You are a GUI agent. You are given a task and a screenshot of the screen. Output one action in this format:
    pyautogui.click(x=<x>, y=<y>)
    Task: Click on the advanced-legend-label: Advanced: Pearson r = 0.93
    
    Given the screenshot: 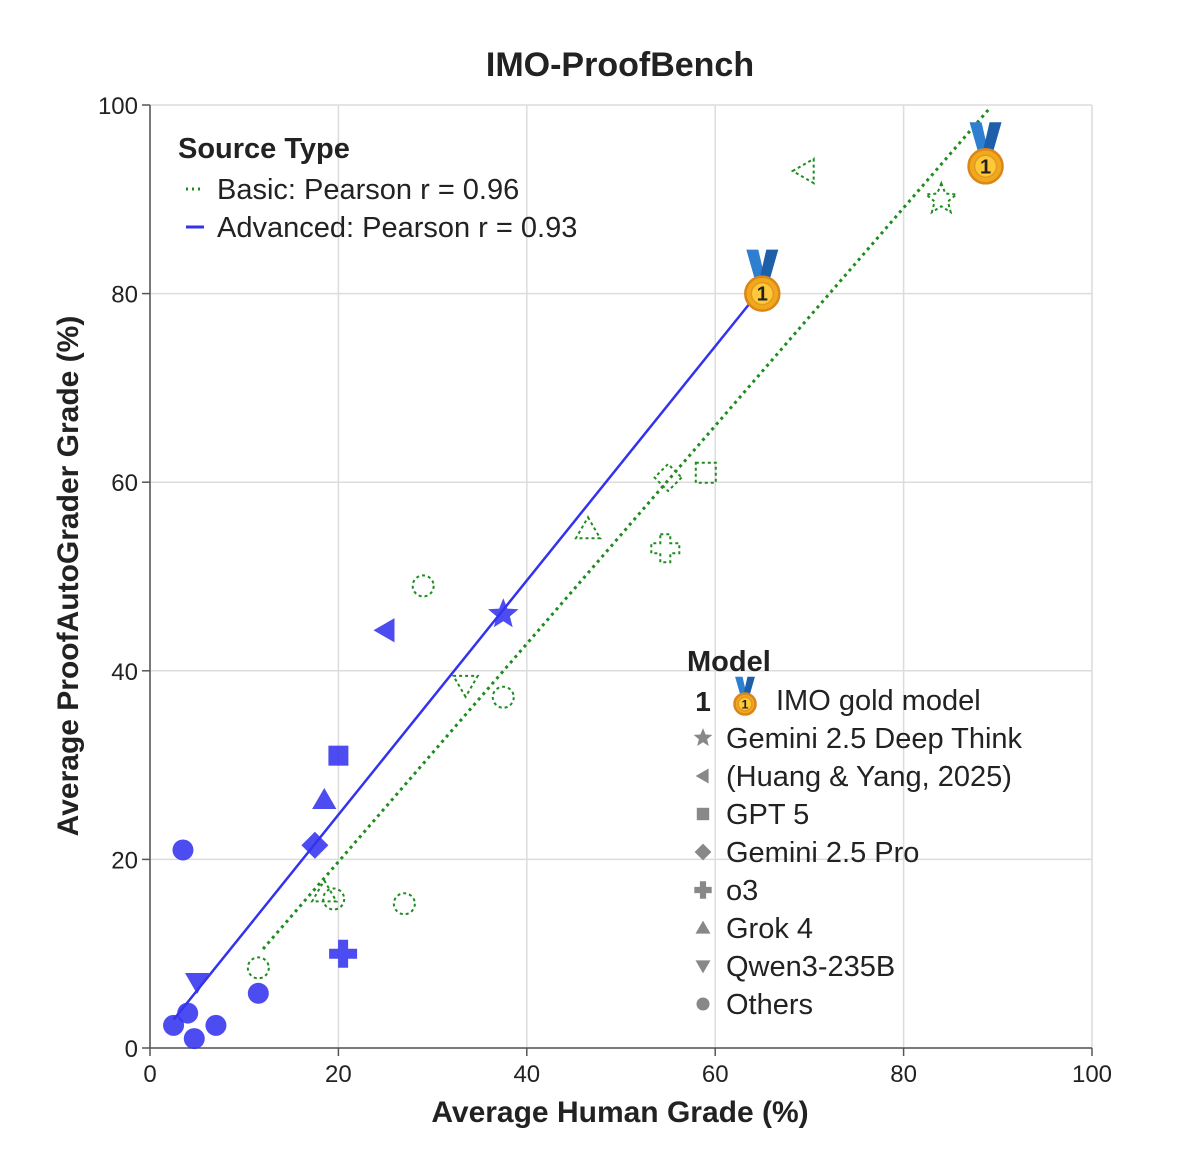 What is the action you would take?
    pyautogui.click(x=397, y=228)
    